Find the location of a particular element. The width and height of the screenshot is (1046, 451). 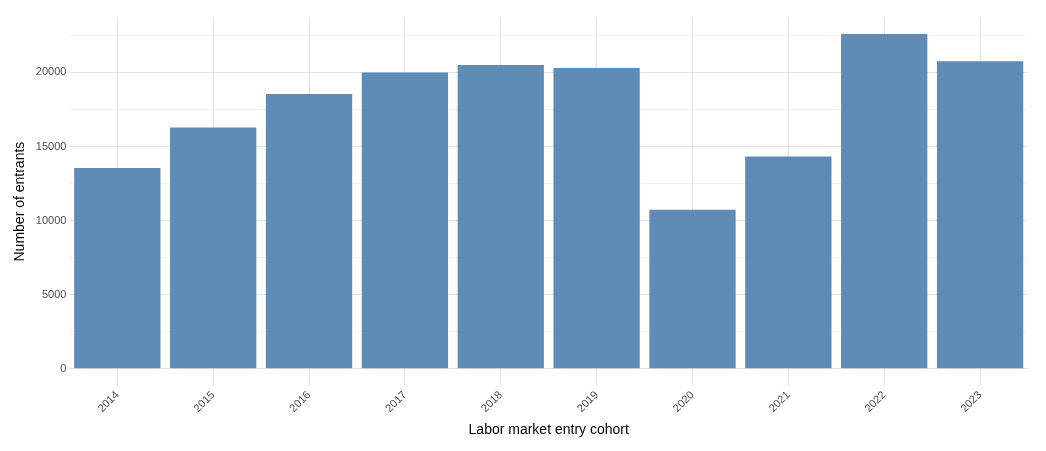

y-tick-label: 15000 is located at coordinates (51, 145).